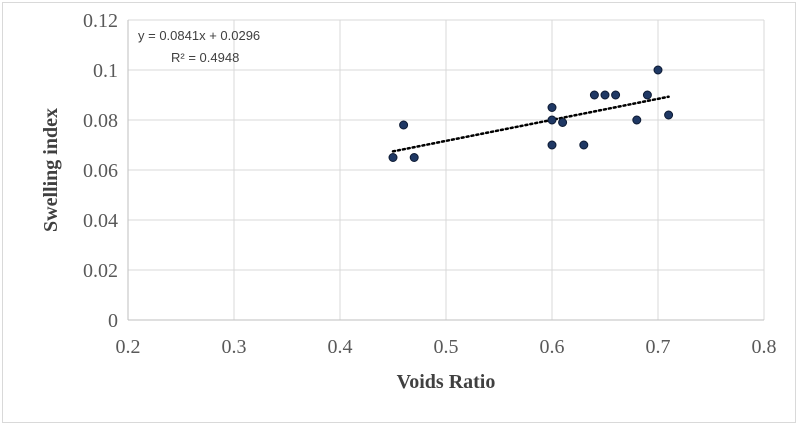  Describe the element at coordinates (446, 347) in the screenshot. I see `x-tick-label: 0.5` at that location.